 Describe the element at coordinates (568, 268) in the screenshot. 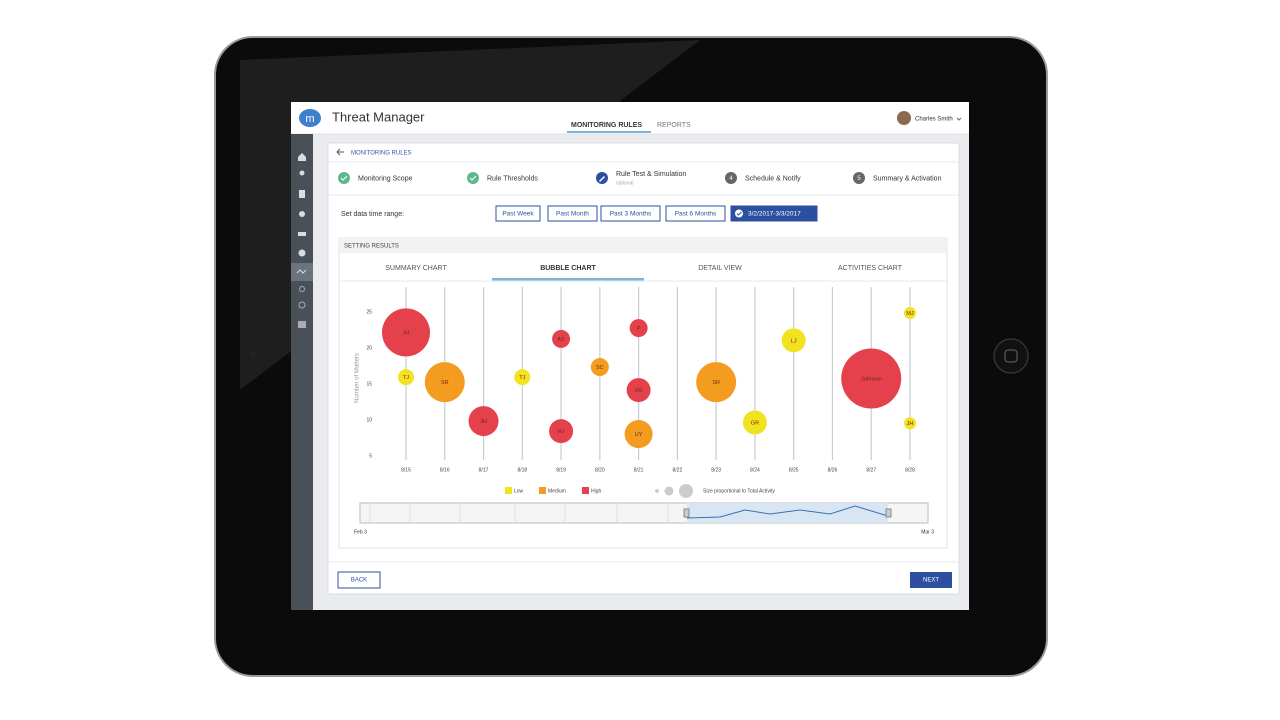

I see `panel-tab: BUBBLE CHART` at that location.